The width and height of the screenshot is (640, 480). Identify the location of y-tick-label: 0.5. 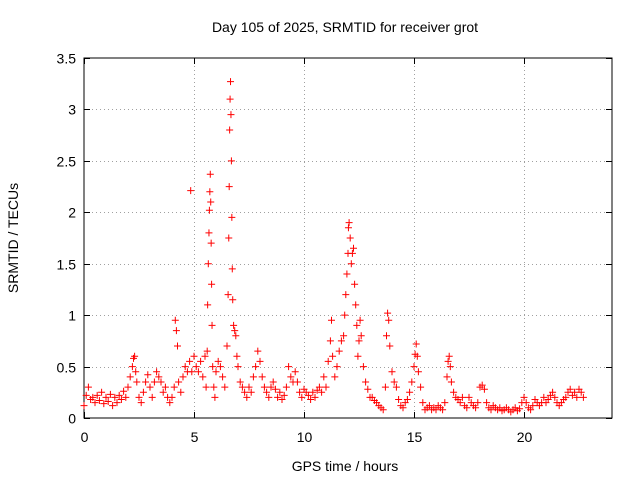
(67, 368).